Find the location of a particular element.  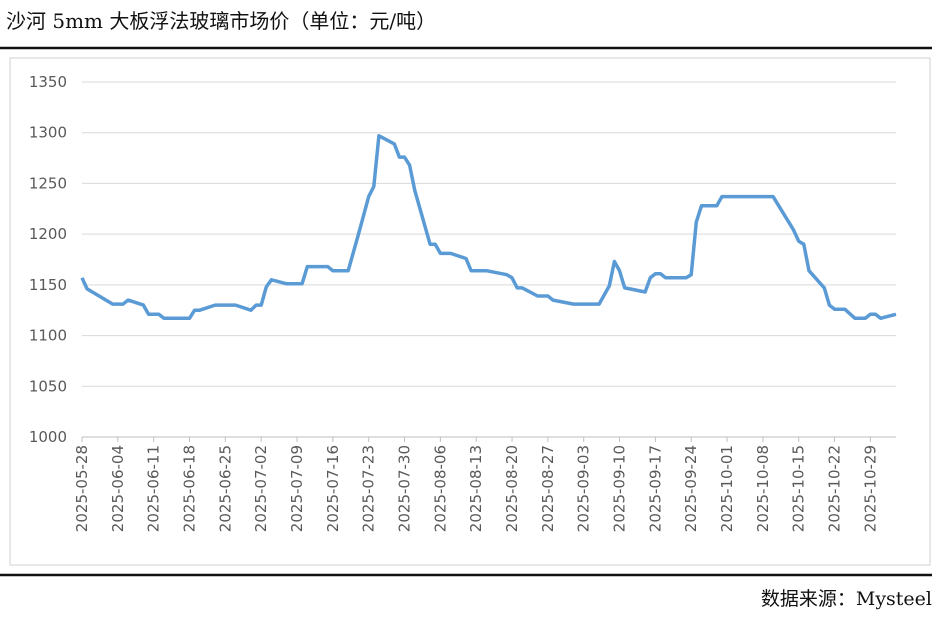

y-tick-label: 1200 is located at coordinates (48, 234).